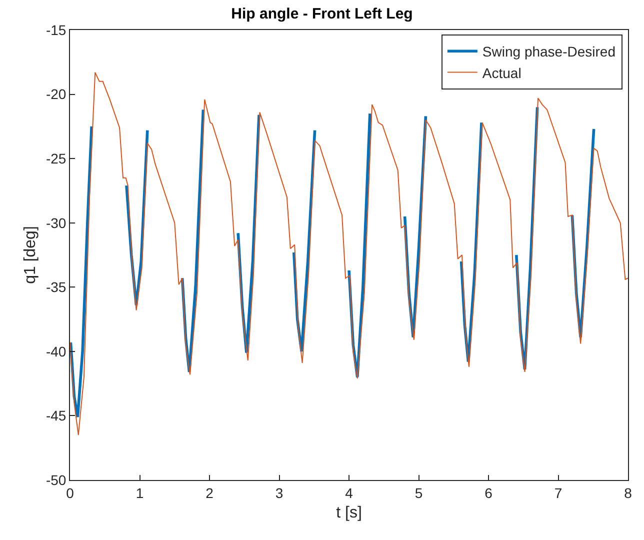  Describe the element at coordinates (488, 492) in the screenshot. I see `x-tick-label: 6` at that location.